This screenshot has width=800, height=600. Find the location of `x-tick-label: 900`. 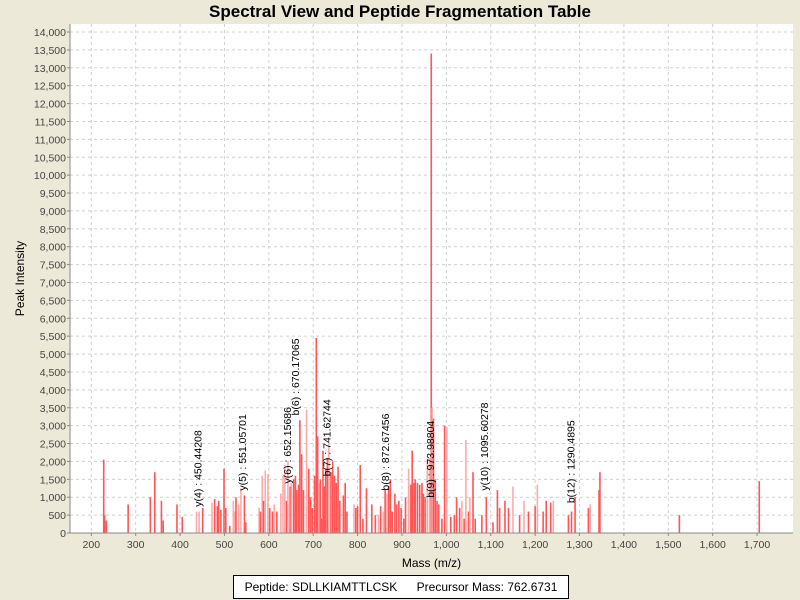

x-tick-label: 900 is located at coordinates (402, 545).